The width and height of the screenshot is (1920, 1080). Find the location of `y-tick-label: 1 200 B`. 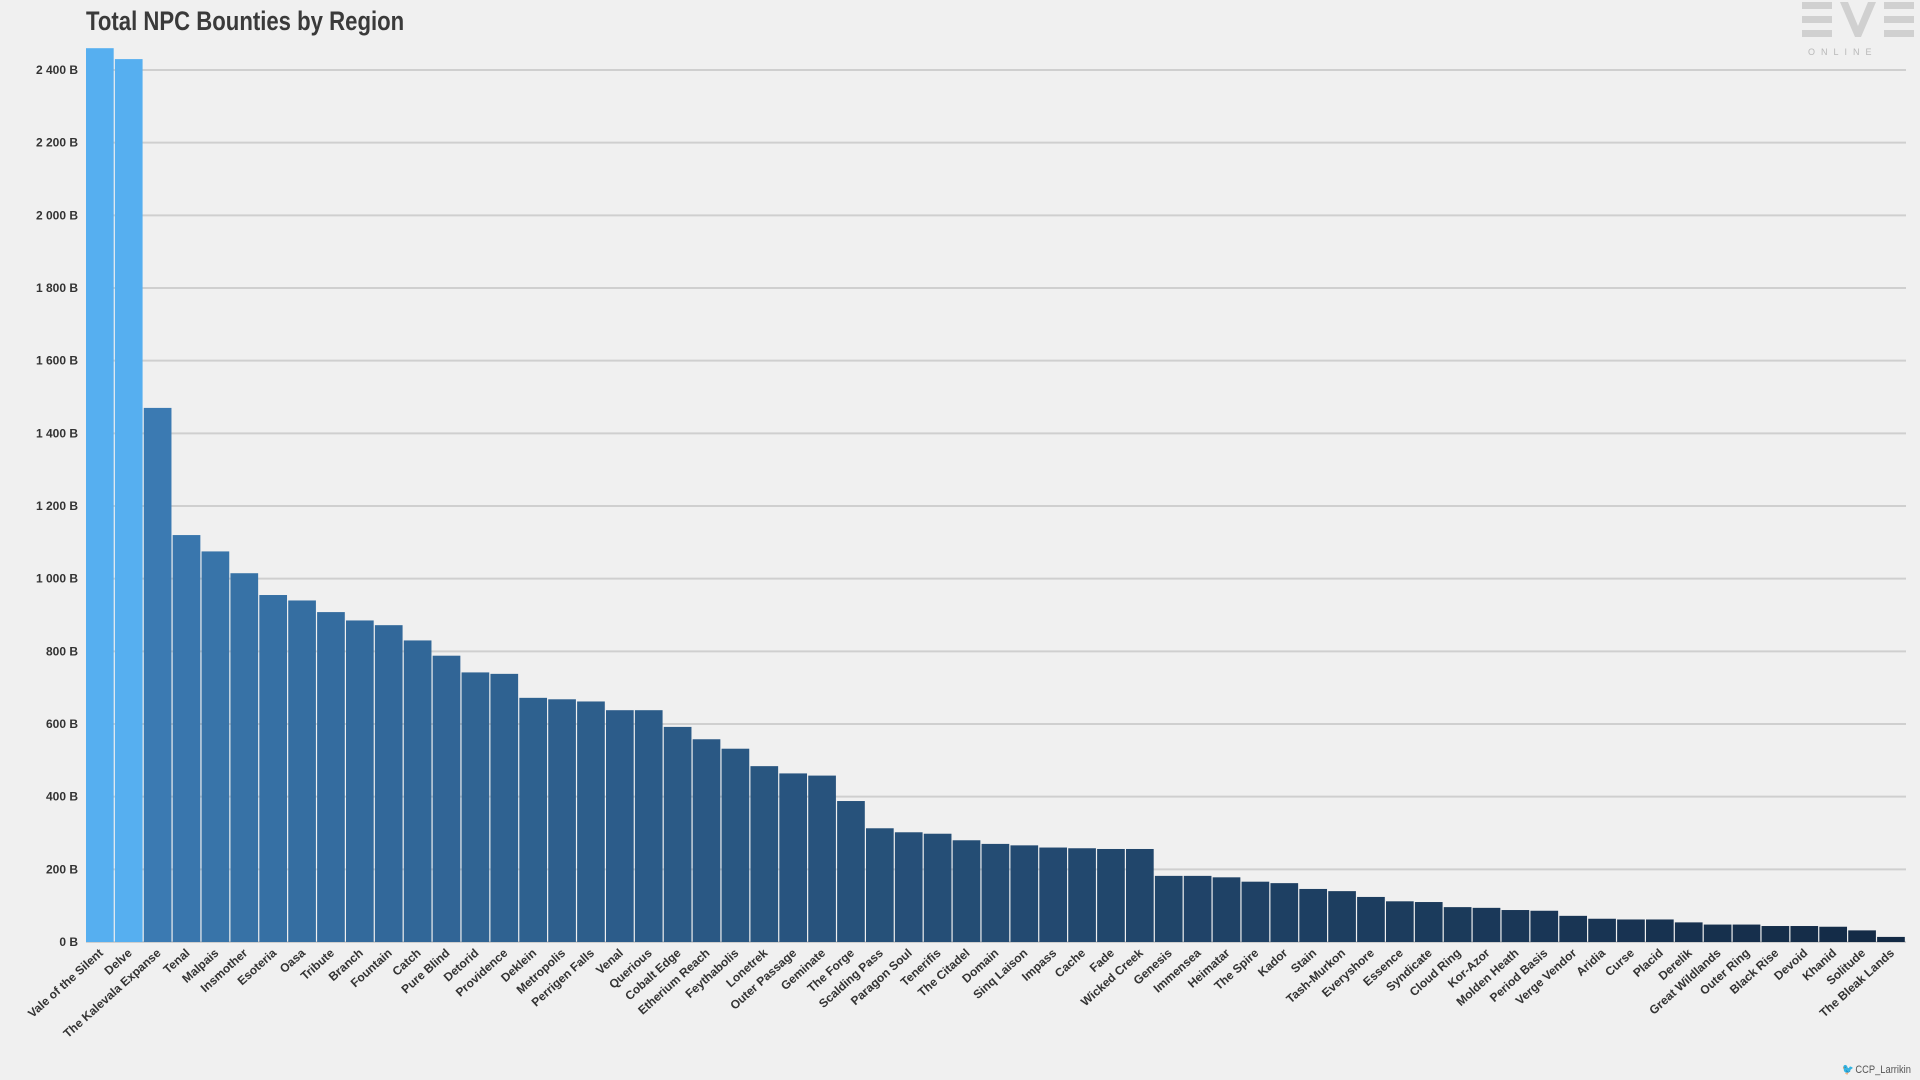

y-tick-label: 1 200 B is located at coordinates (57, 506).